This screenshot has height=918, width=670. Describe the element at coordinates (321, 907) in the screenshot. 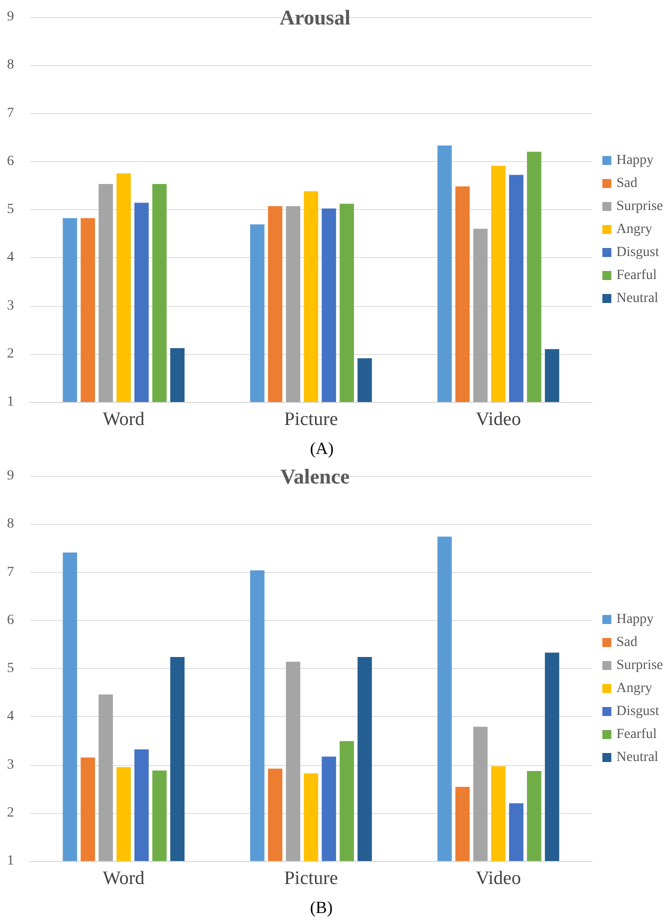

I see `text: (B)` at that location.